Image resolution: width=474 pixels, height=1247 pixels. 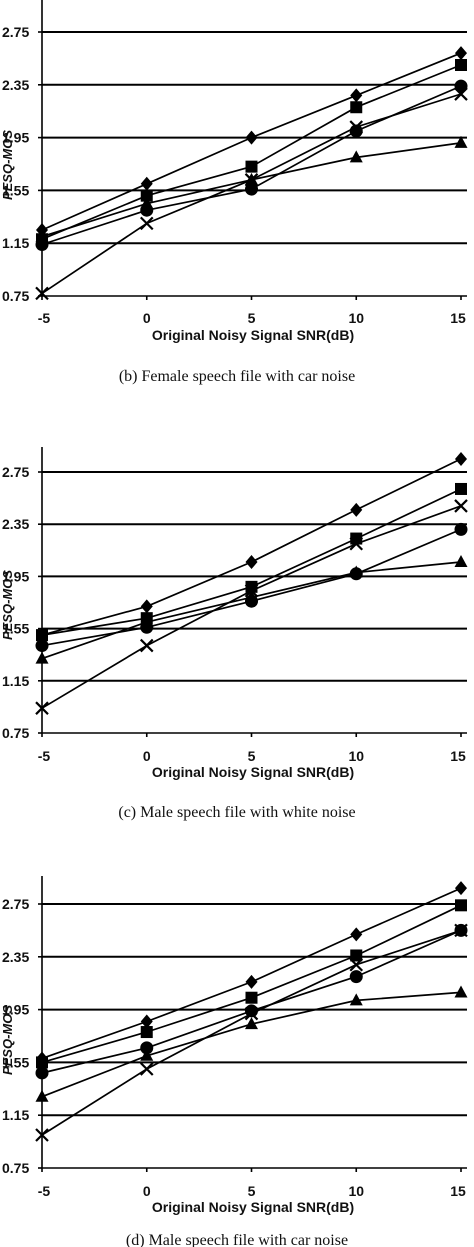 What do you see at coordinates (15, 1115) in the screenshot?
I see `y-tick-label: 1.15` at bounding box center [15, 1115].